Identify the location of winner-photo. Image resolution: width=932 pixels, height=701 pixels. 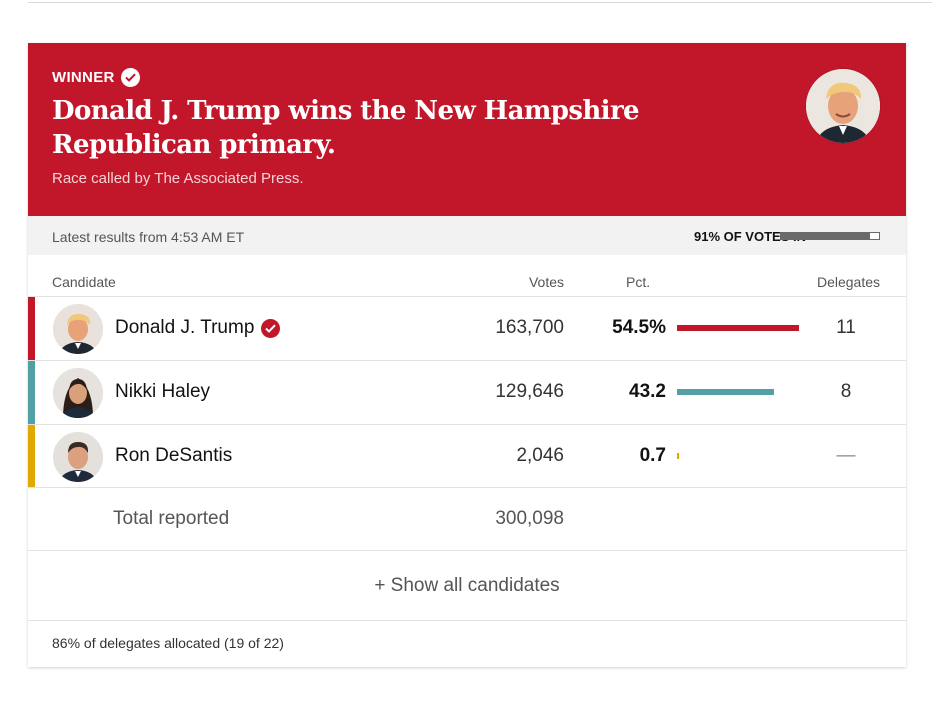
(843, 106).